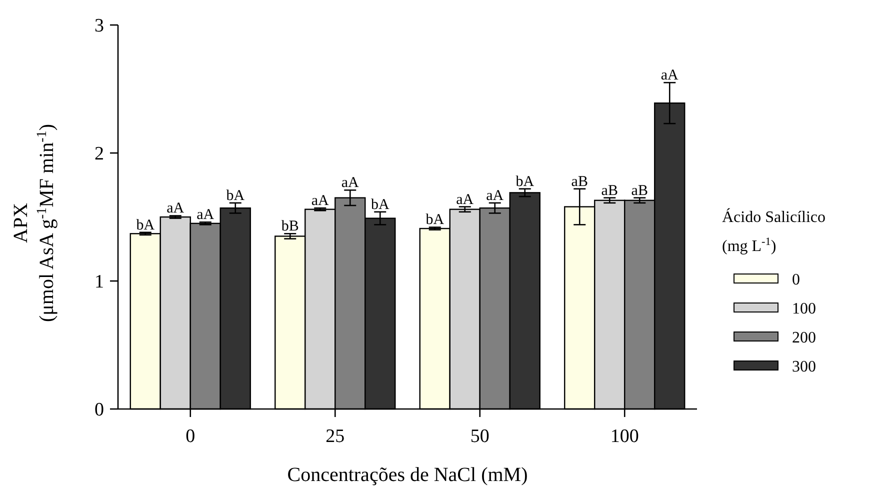 The width and height of the screenshot is (871, 492). I want to click on y-tick-label: 2, so click(99, 154).